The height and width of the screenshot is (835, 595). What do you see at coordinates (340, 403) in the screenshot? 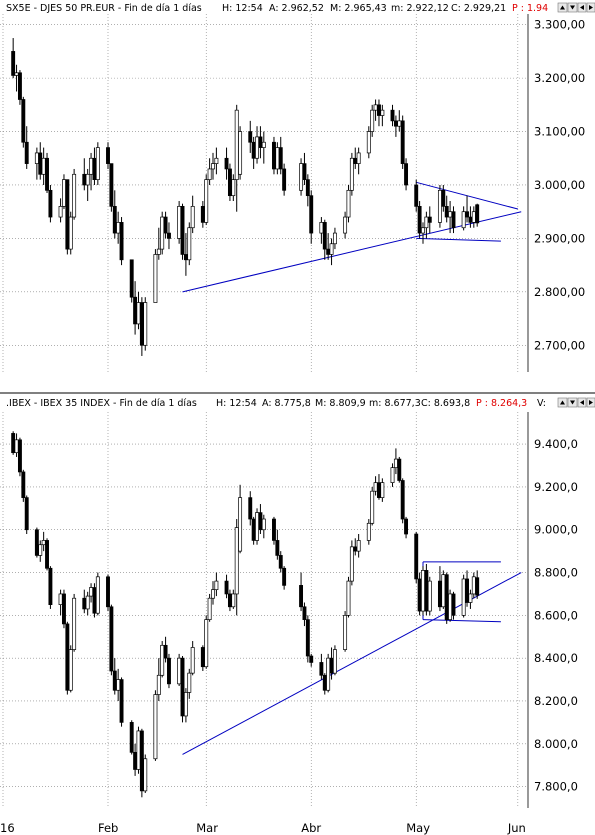
I see `ibex-readout-high: M: 8.809,9` at bounding box center [340, 403].